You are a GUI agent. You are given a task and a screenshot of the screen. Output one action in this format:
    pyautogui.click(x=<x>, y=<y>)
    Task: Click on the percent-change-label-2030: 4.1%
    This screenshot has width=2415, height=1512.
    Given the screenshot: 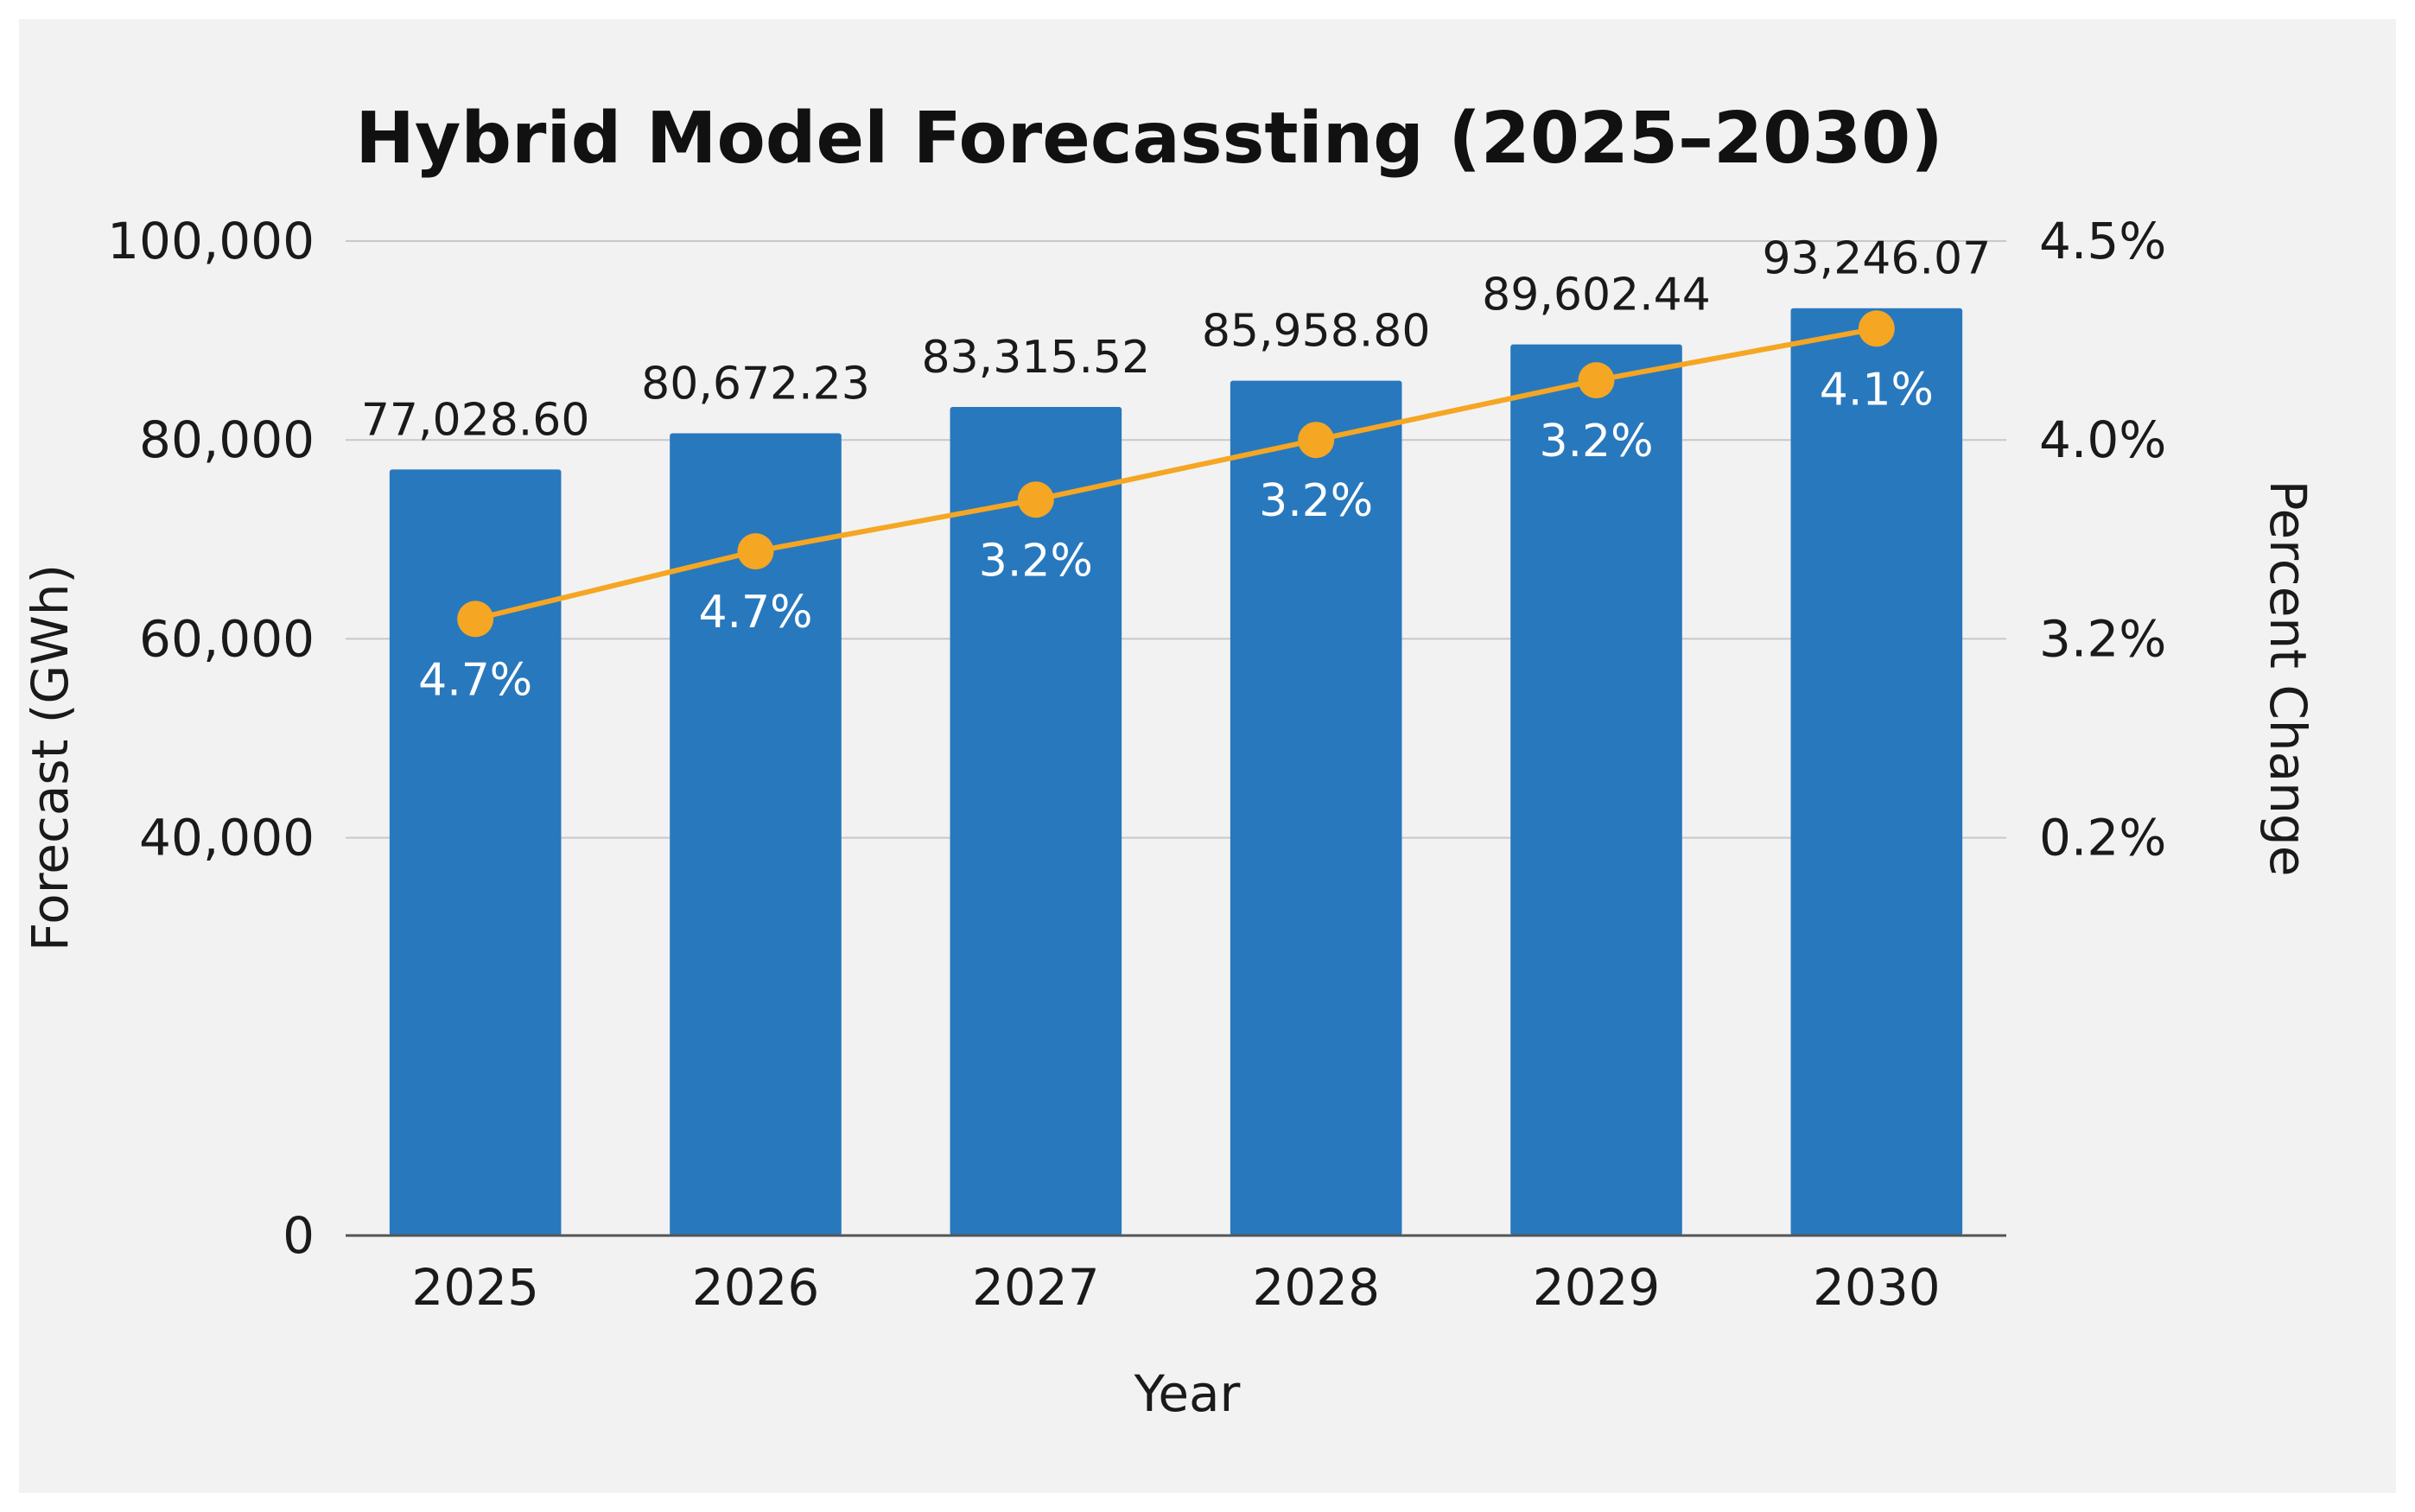 What is the action you would take?
    pyautogui.click(x=1877, y=390)
    